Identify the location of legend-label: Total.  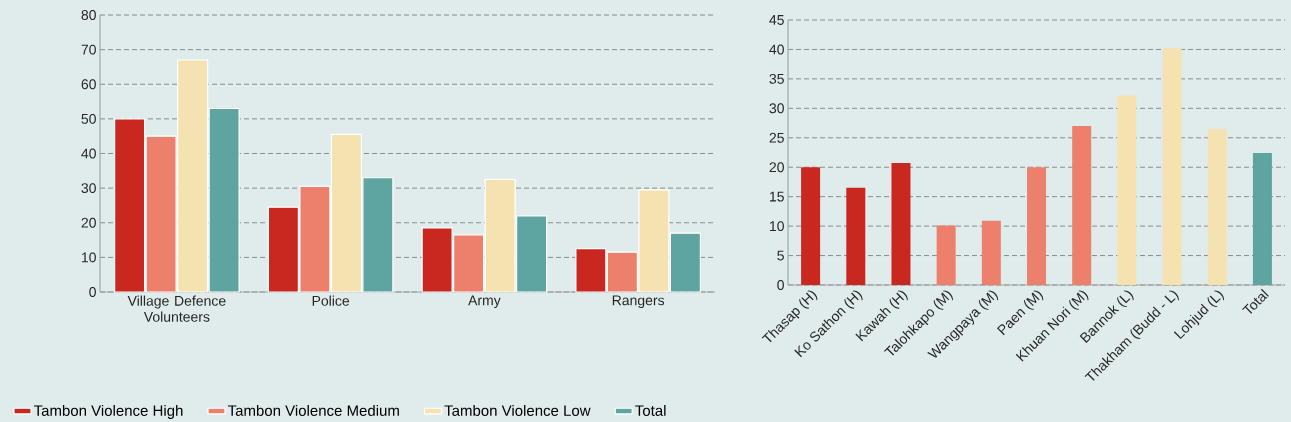
(650, 410).